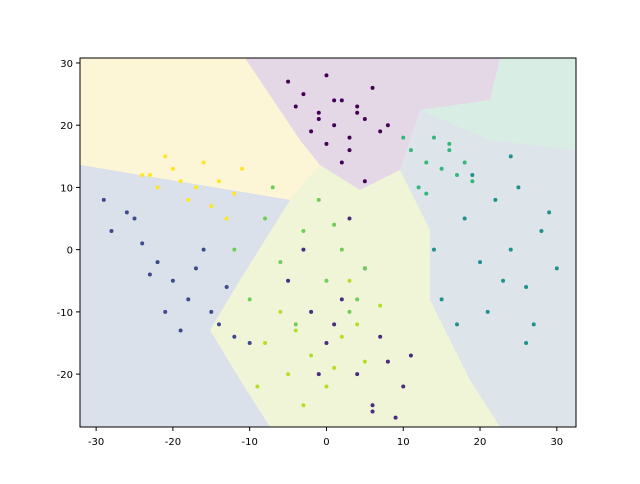  What do you see at coordinates (326, 442) in the screenshot?
I see `x-tick-label: 0` at bounding box center [326, 442].